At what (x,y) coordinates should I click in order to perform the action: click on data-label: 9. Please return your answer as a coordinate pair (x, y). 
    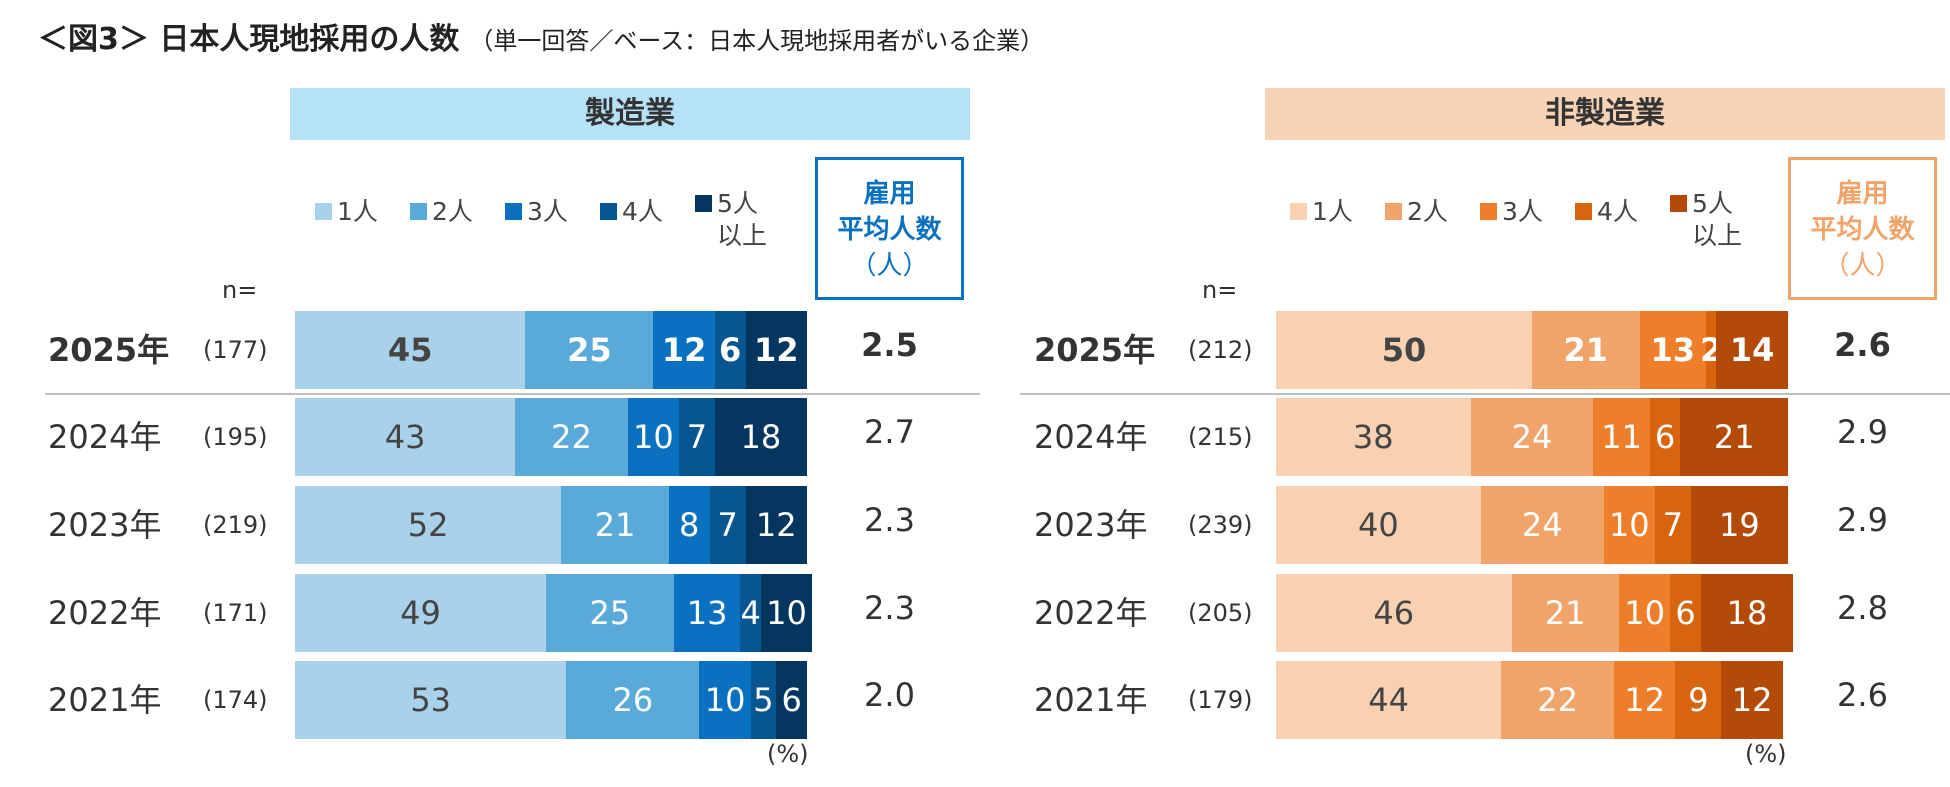
    Looking at the image, I should click on (1698, 700).